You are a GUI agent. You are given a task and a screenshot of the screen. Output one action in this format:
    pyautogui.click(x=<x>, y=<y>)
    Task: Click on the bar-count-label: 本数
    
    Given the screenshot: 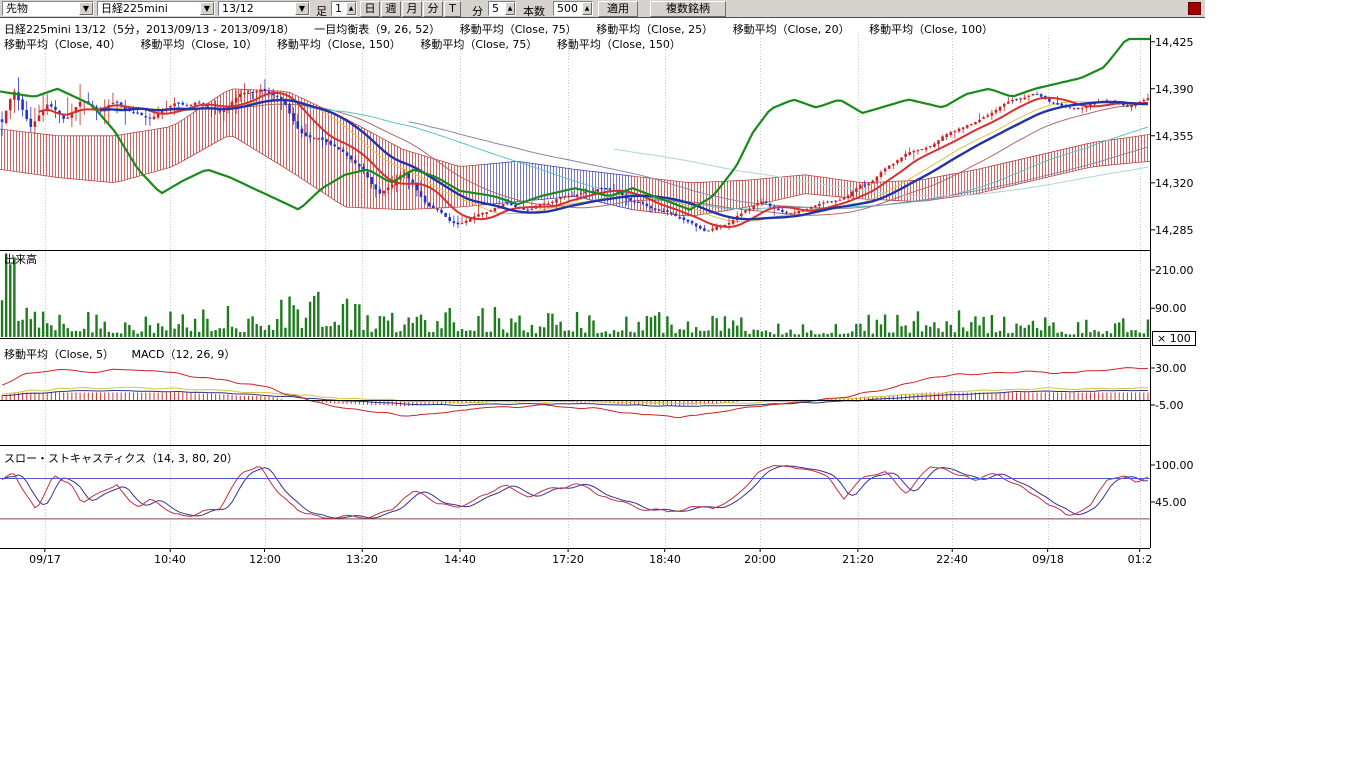 What is the action you would take?
    pyautogui.click(x=534, y=11)
    